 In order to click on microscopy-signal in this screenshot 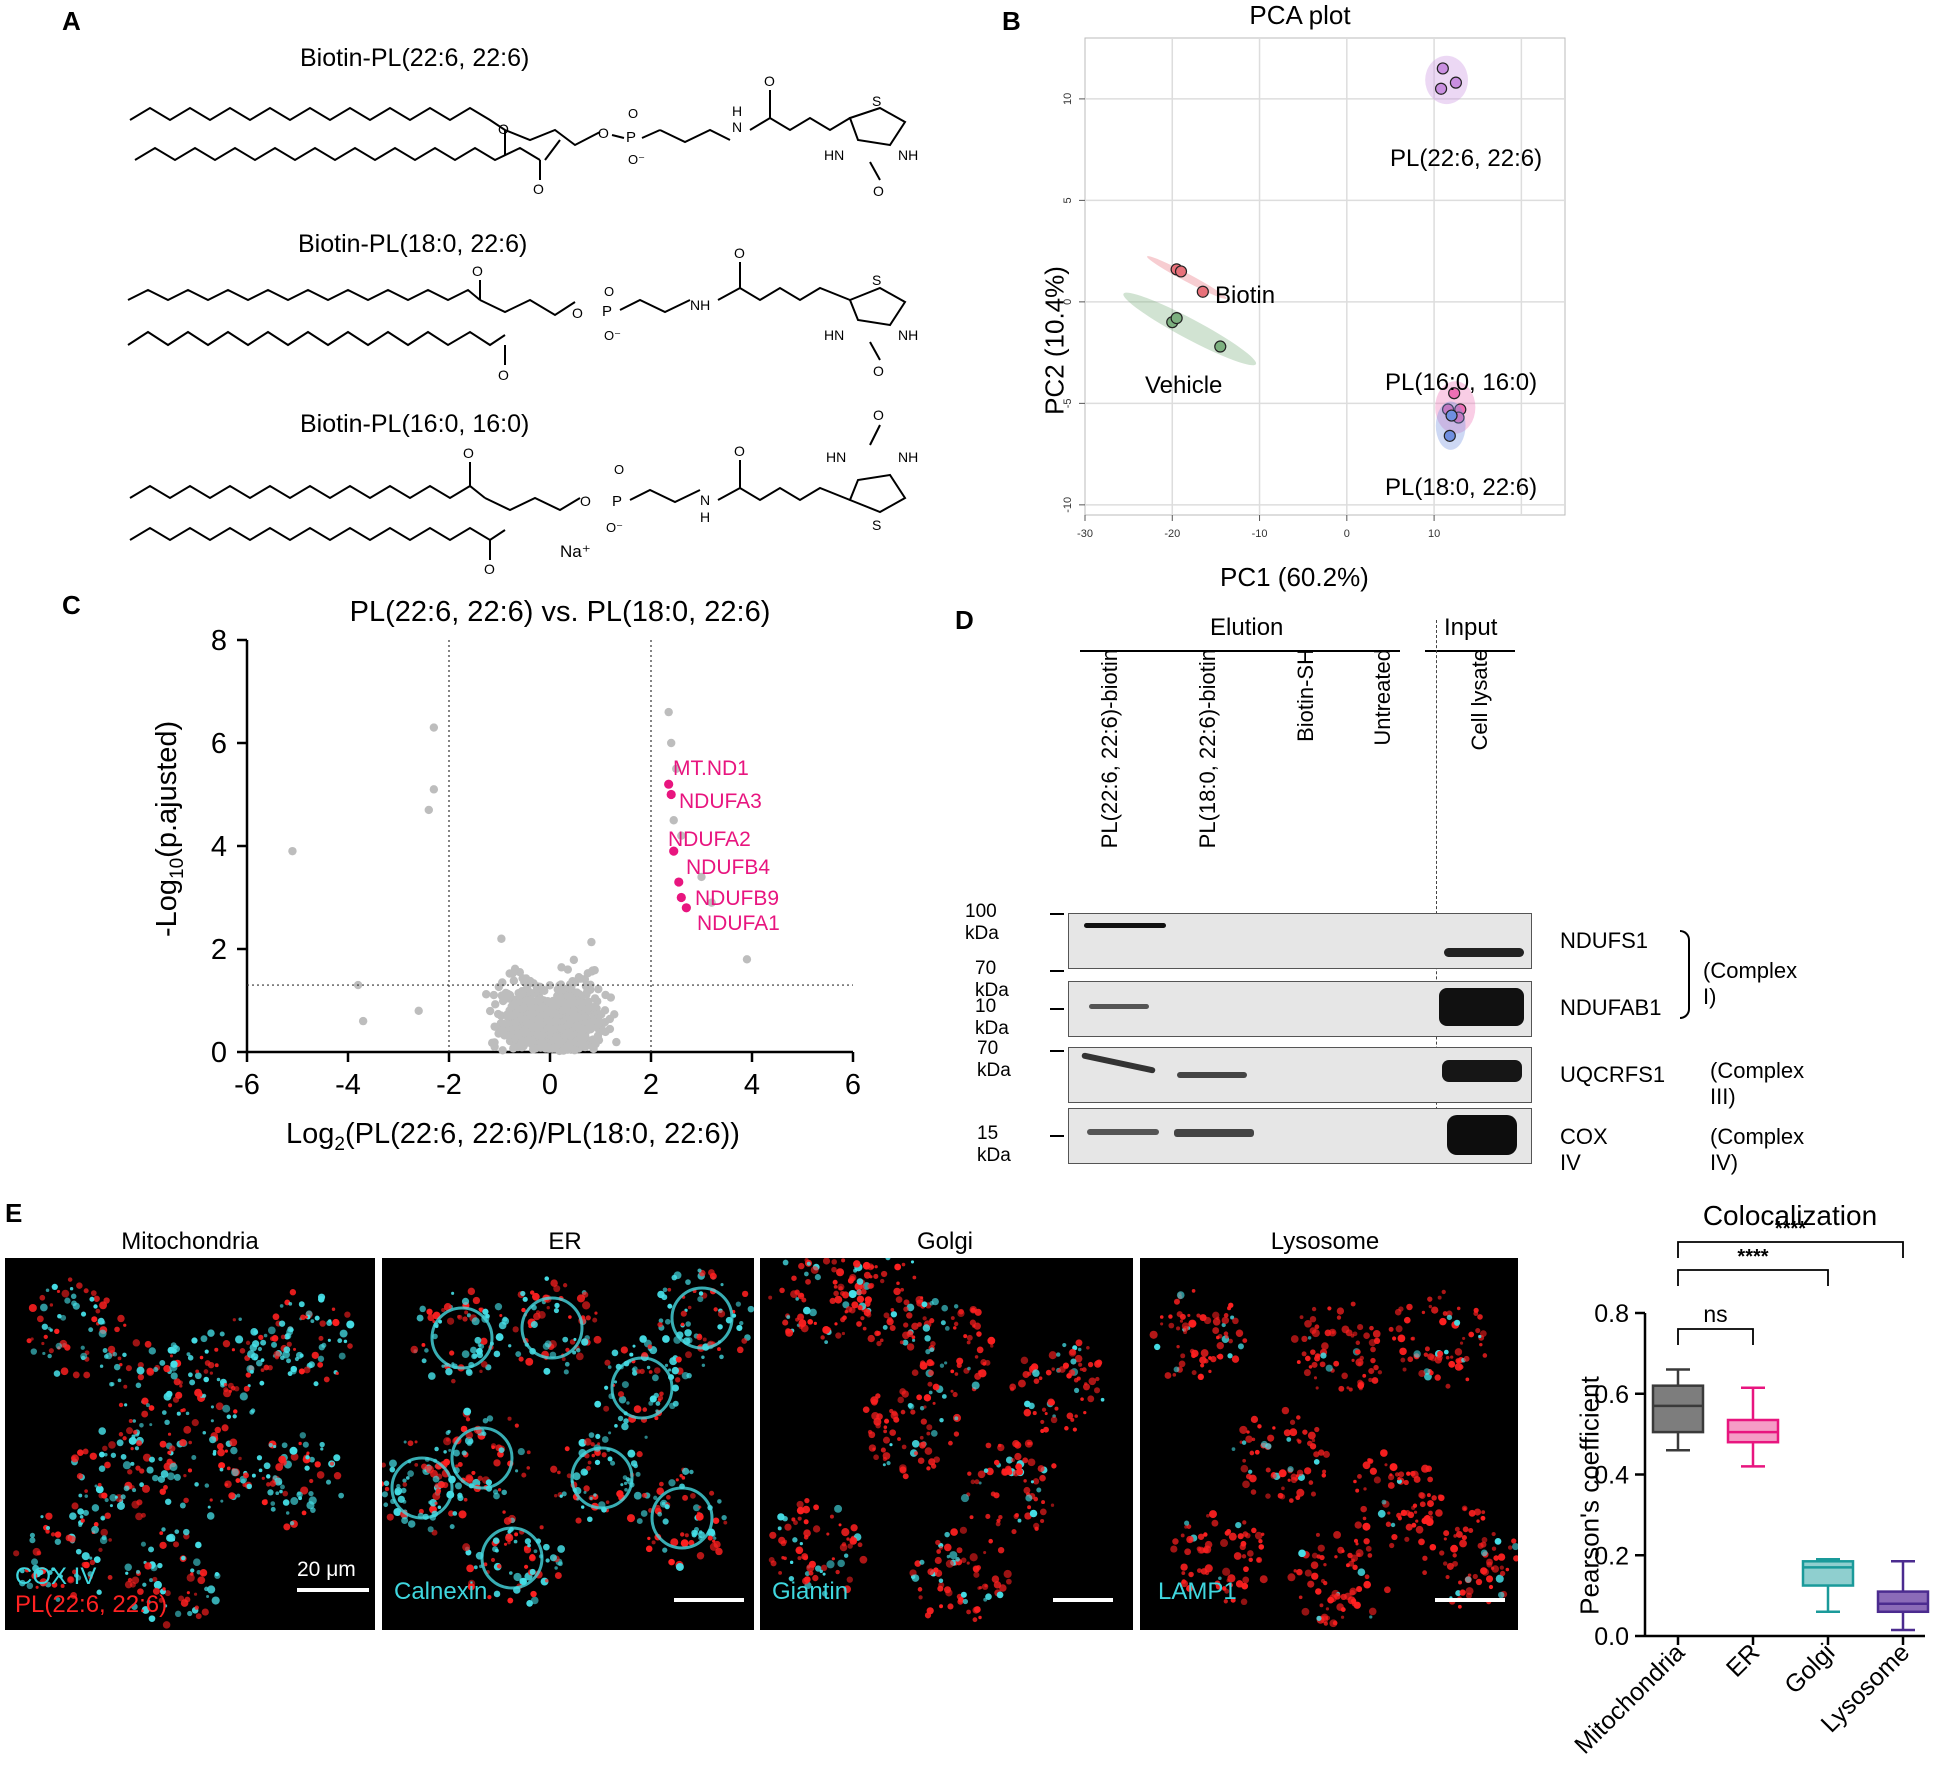, I will do `click(936, 1440)`.